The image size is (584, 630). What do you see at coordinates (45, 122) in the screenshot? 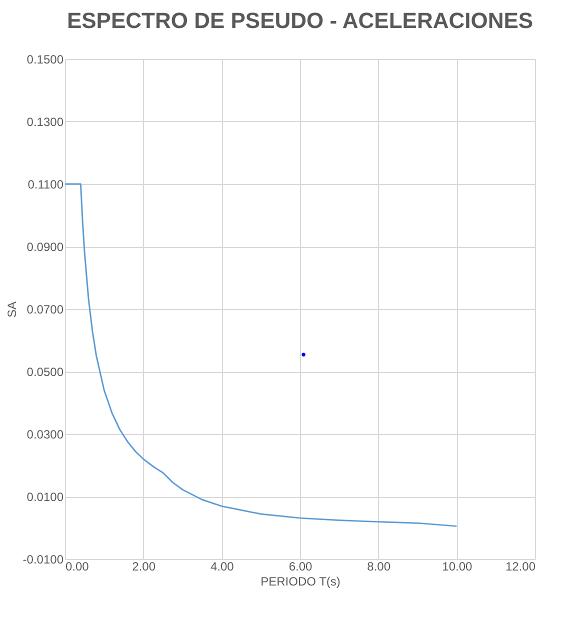
I see `y-tick-label: 0.1300` at bounding box center [45, 122].